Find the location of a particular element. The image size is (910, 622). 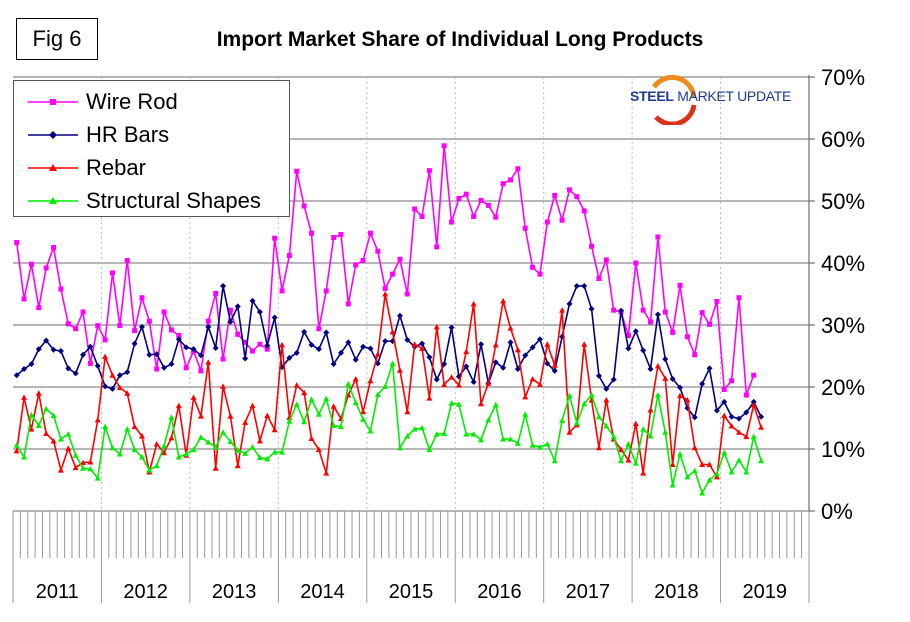

y-tick-label: 70% is located at coordinates (843, 77).